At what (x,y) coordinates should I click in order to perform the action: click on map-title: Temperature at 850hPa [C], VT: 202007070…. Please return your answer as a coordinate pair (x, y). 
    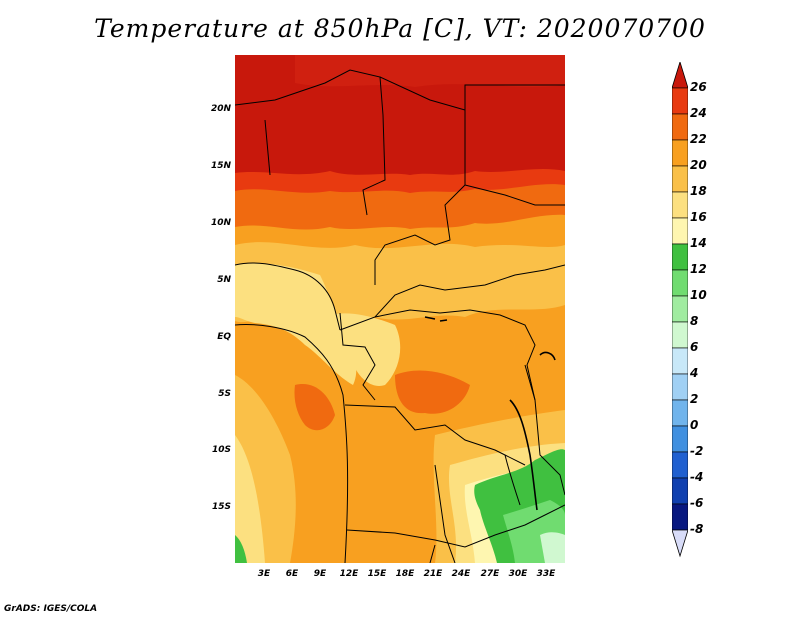
    Looking at the image, I should click on (400, 28).